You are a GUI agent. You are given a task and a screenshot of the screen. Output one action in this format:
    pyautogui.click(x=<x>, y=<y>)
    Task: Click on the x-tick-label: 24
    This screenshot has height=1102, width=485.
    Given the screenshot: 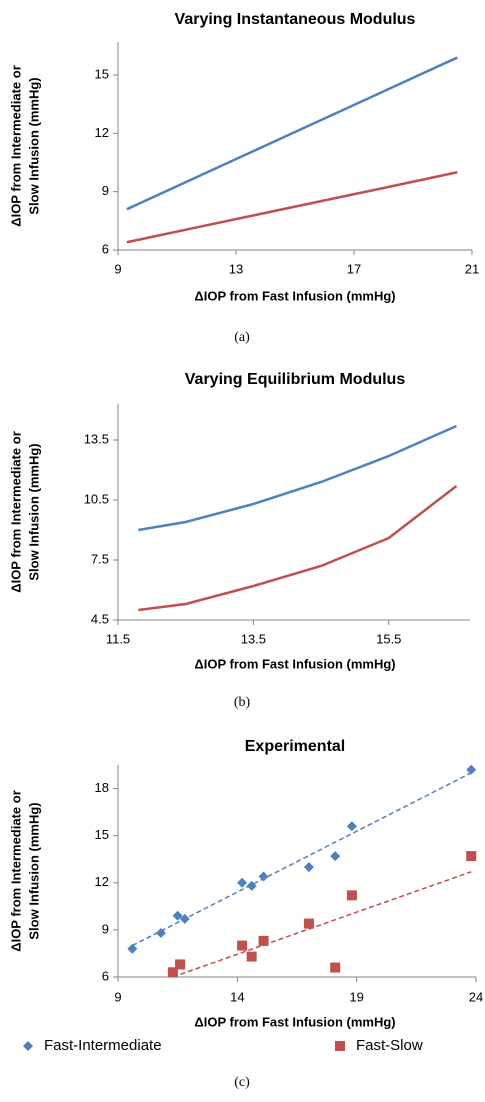 What is the action you would take?
    pyautogui.click(x=476, y=996)
    